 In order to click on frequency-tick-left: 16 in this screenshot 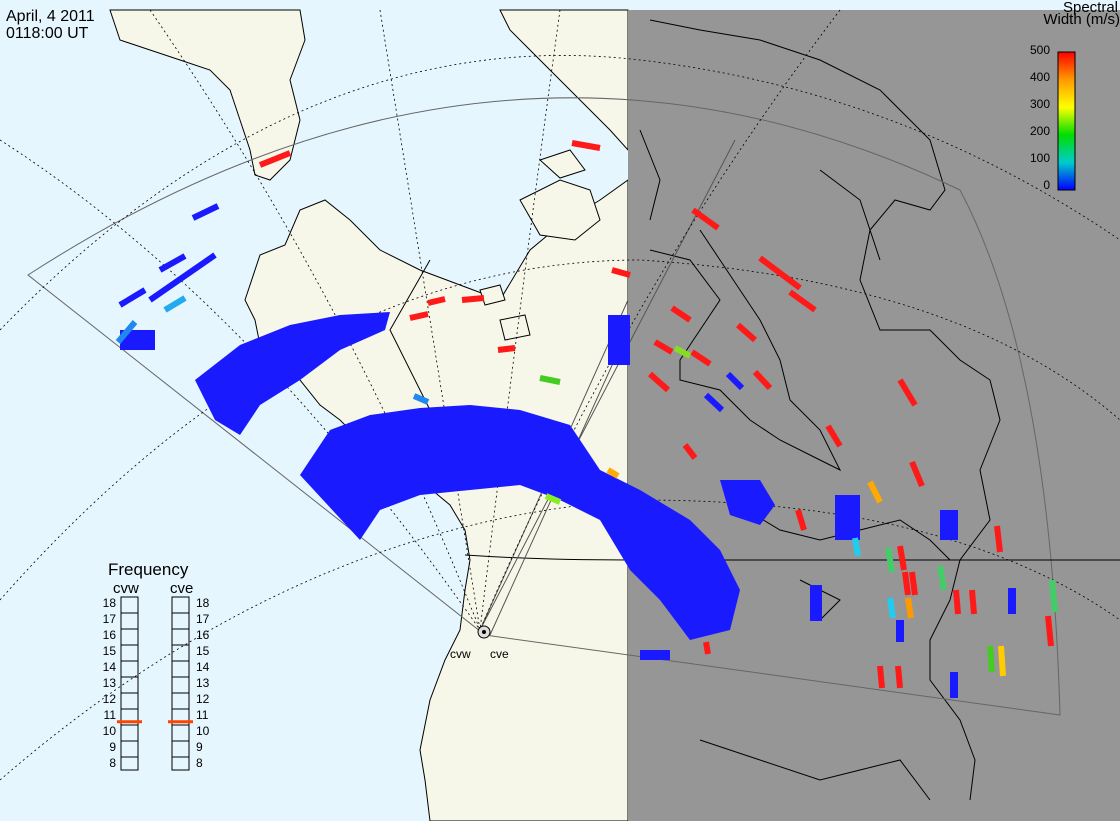, I will do `click(109, 635)`.